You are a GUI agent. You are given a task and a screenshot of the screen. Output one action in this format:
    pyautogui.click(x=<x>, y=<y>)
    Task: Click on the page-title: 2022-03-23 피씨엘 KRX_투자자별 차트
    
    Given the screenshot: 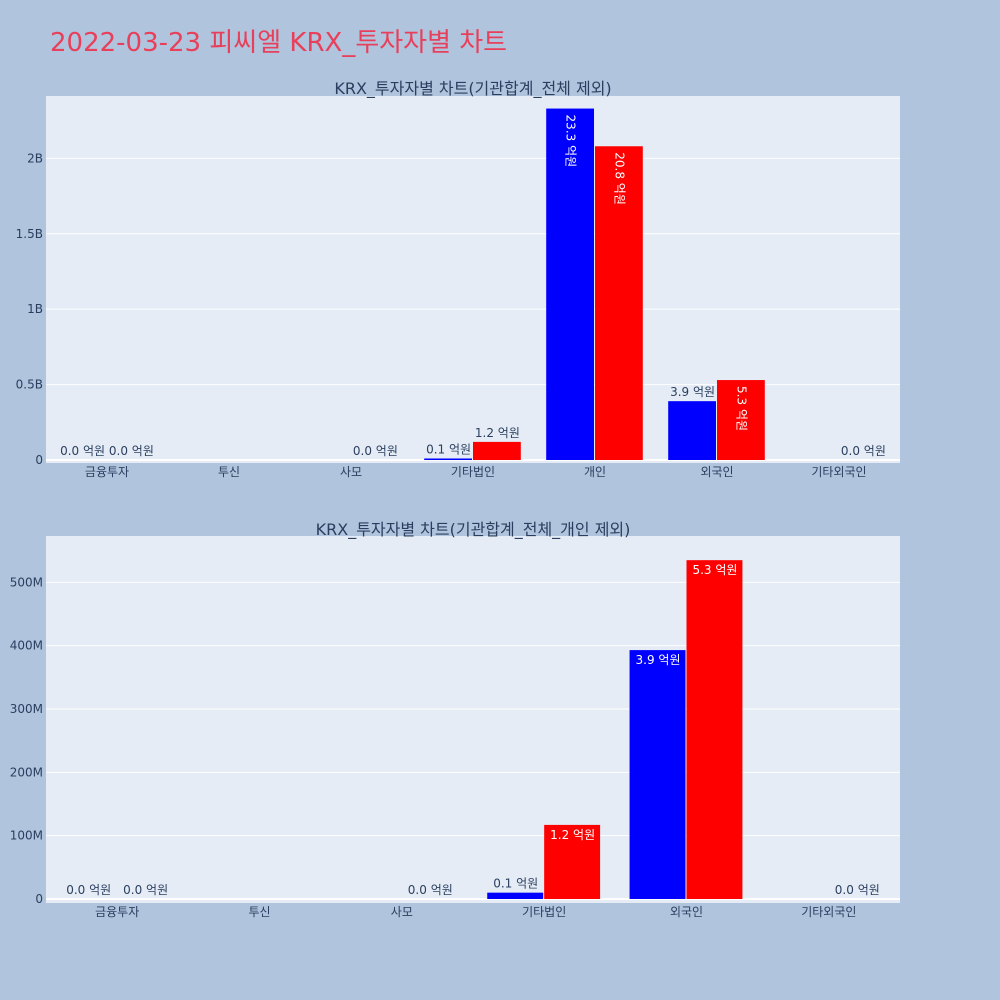 What is the action you would take?
    pyautogui.click(x=279, y=43)
    